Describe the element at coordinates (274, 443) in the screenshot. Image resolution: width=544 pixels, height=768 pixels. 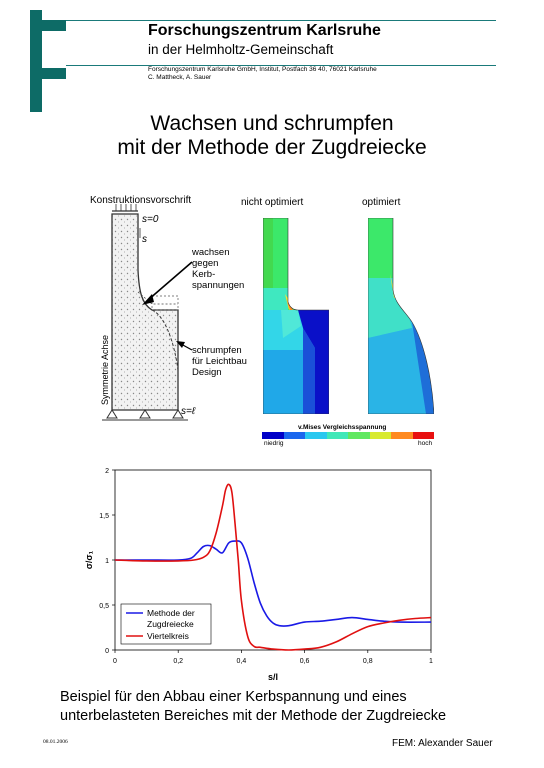
I see `scale-low-label: niedrig` at that location.